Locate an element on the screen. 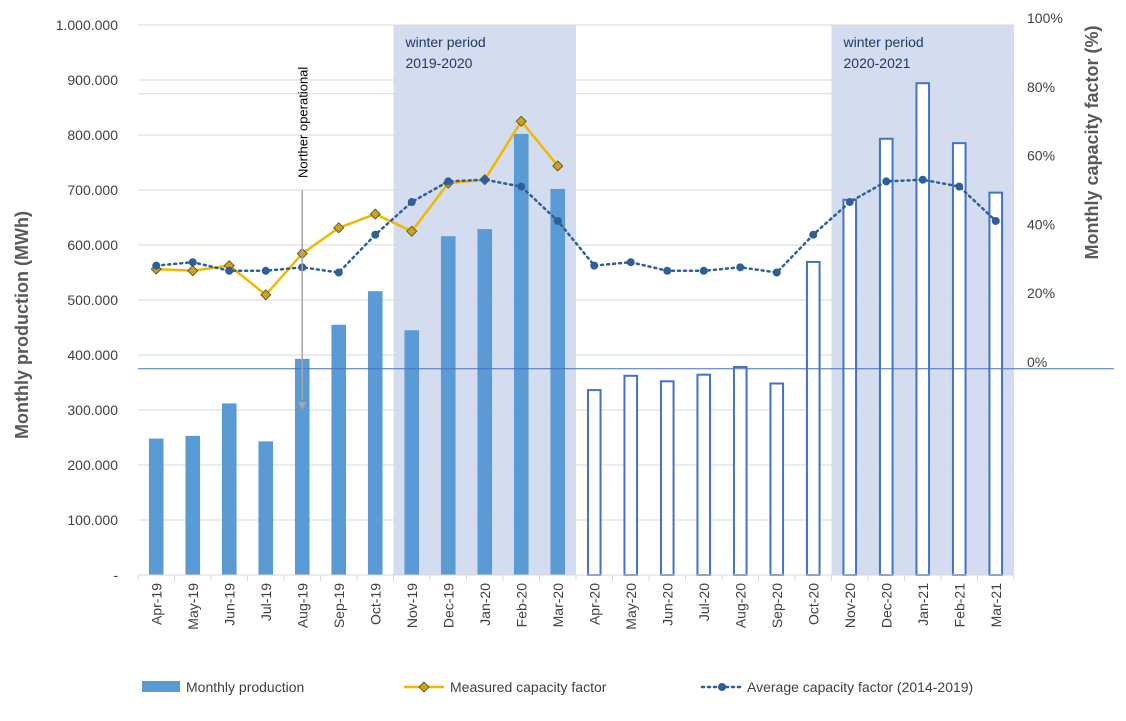 The width and height of the screenshot is (1126, 721). x-tick-label: Jul-19 is located at coordinates (266, 602).